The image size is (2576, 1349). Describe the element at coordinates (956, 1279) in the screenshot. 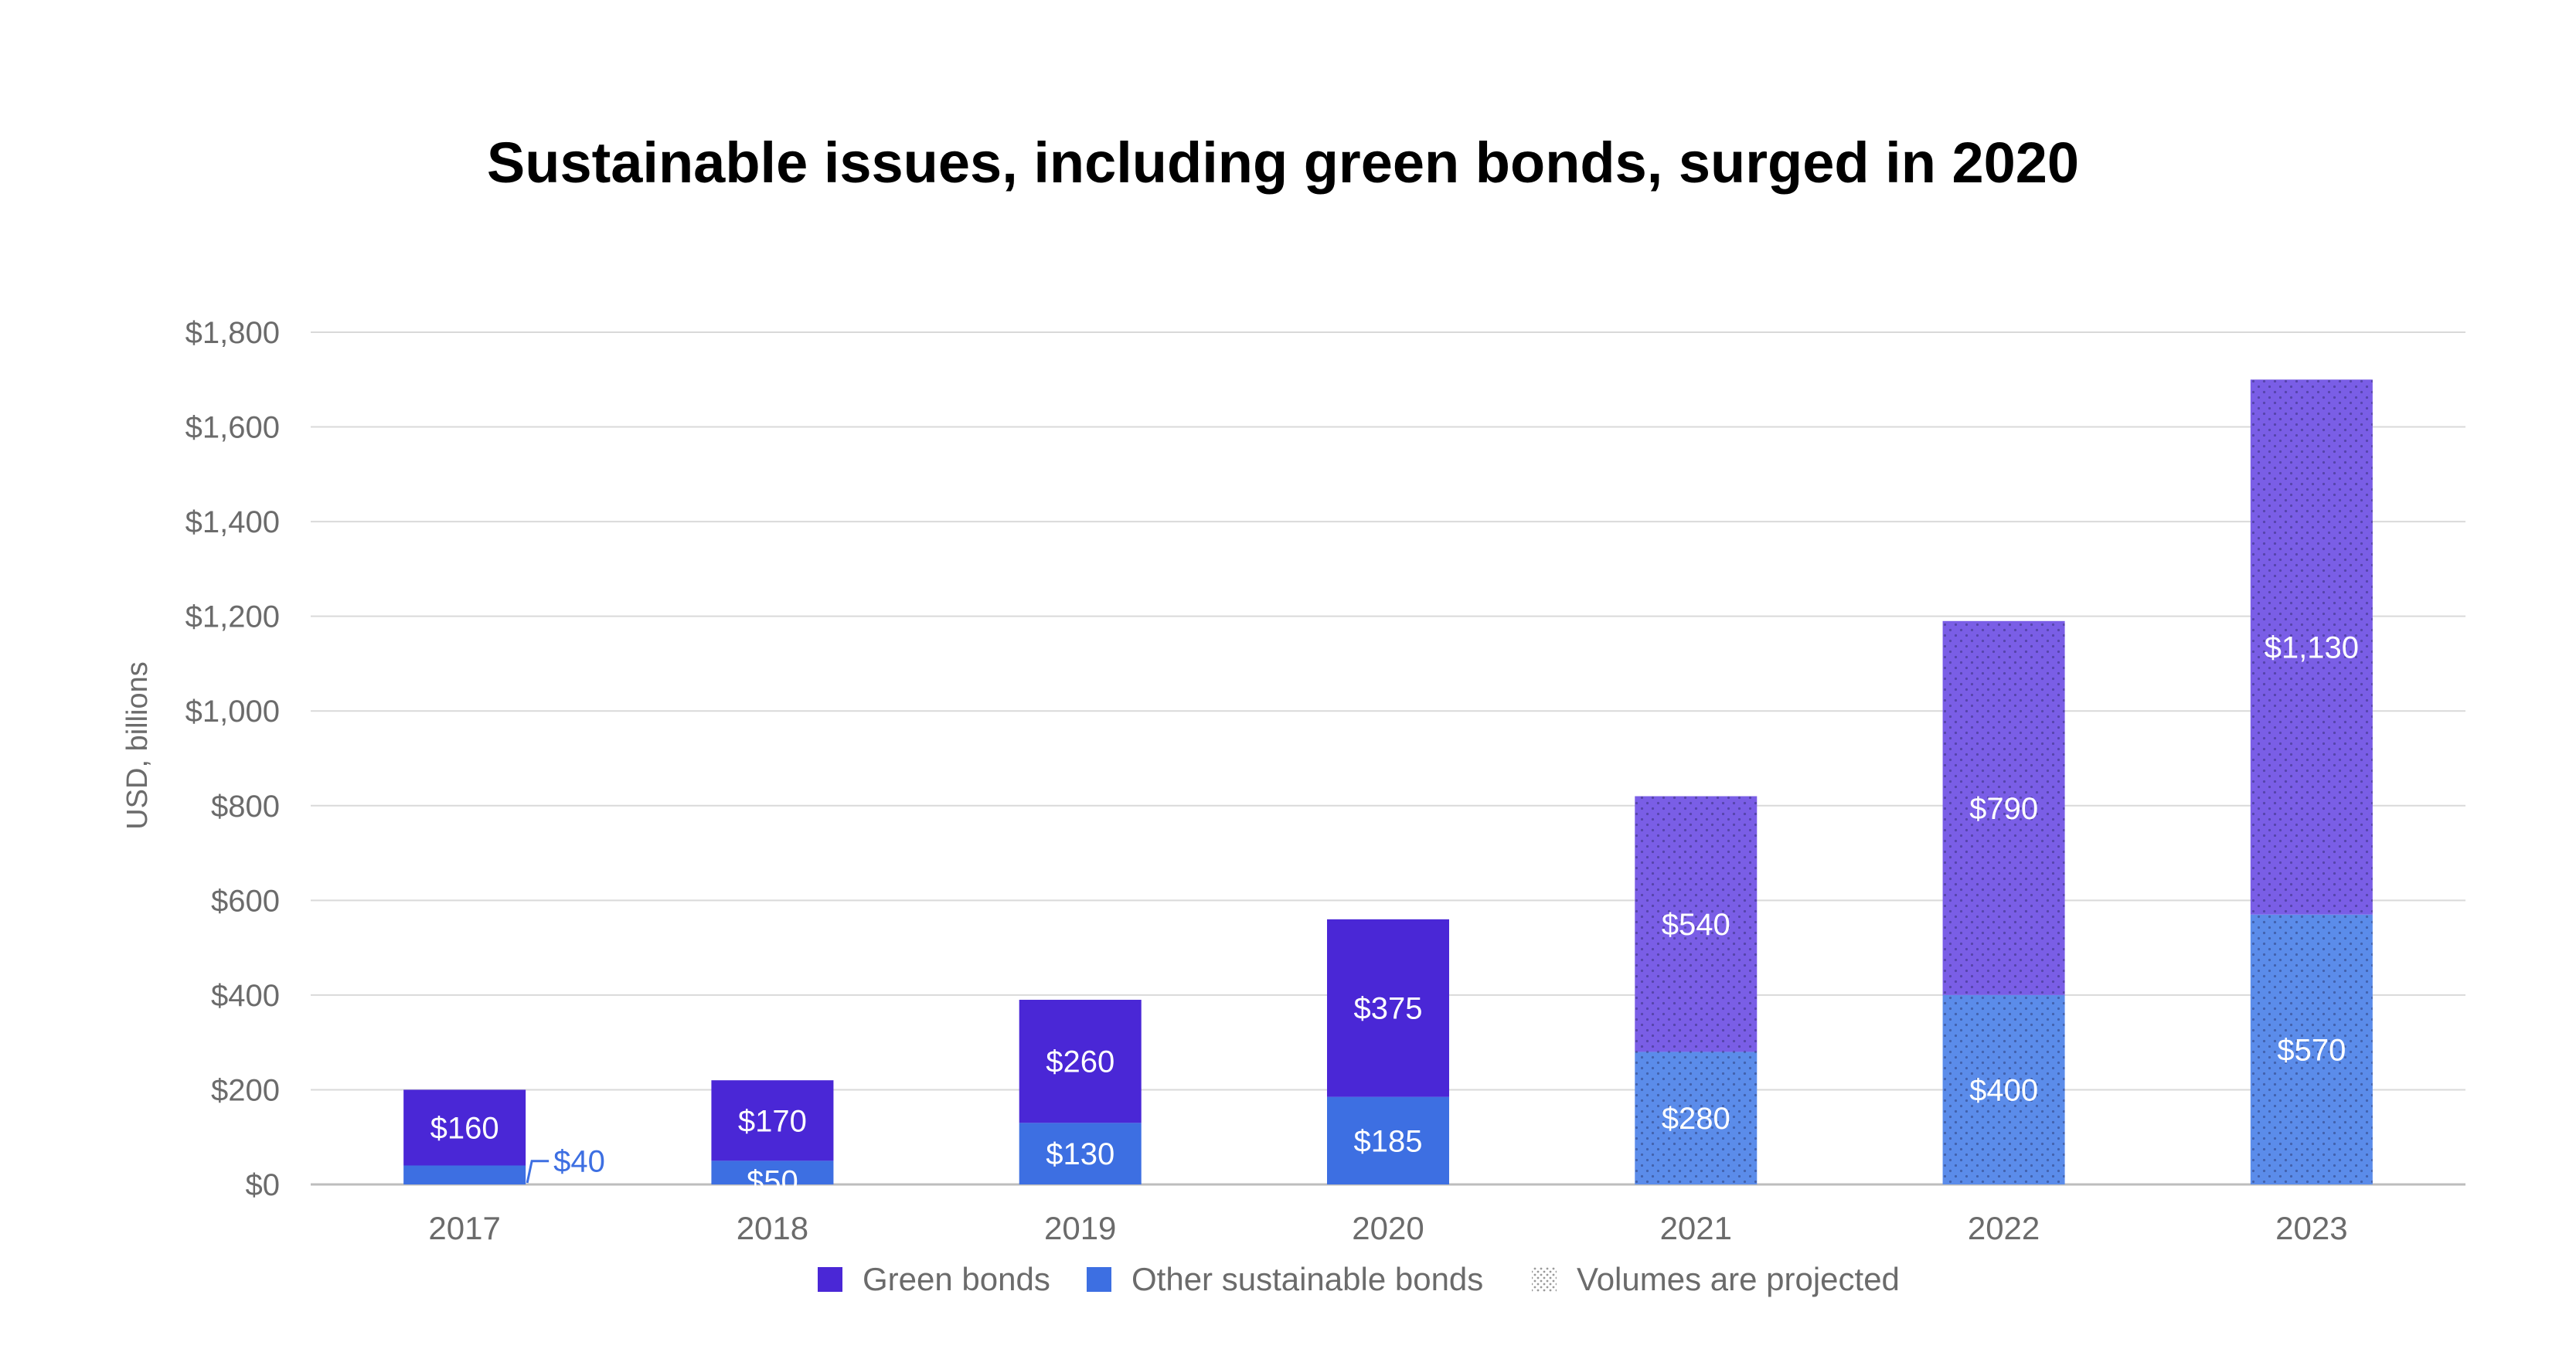

I see `legend-label-green-bonds: Green bonds` at that location.